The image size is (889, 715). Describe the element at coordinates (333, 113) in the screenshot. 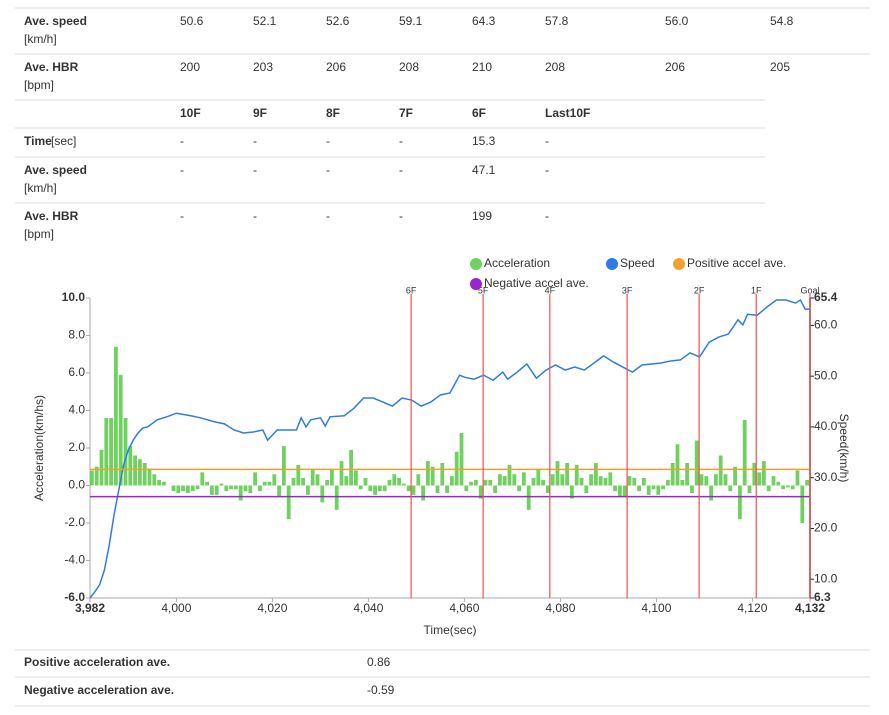

I see `column-header: 8F` at that location.